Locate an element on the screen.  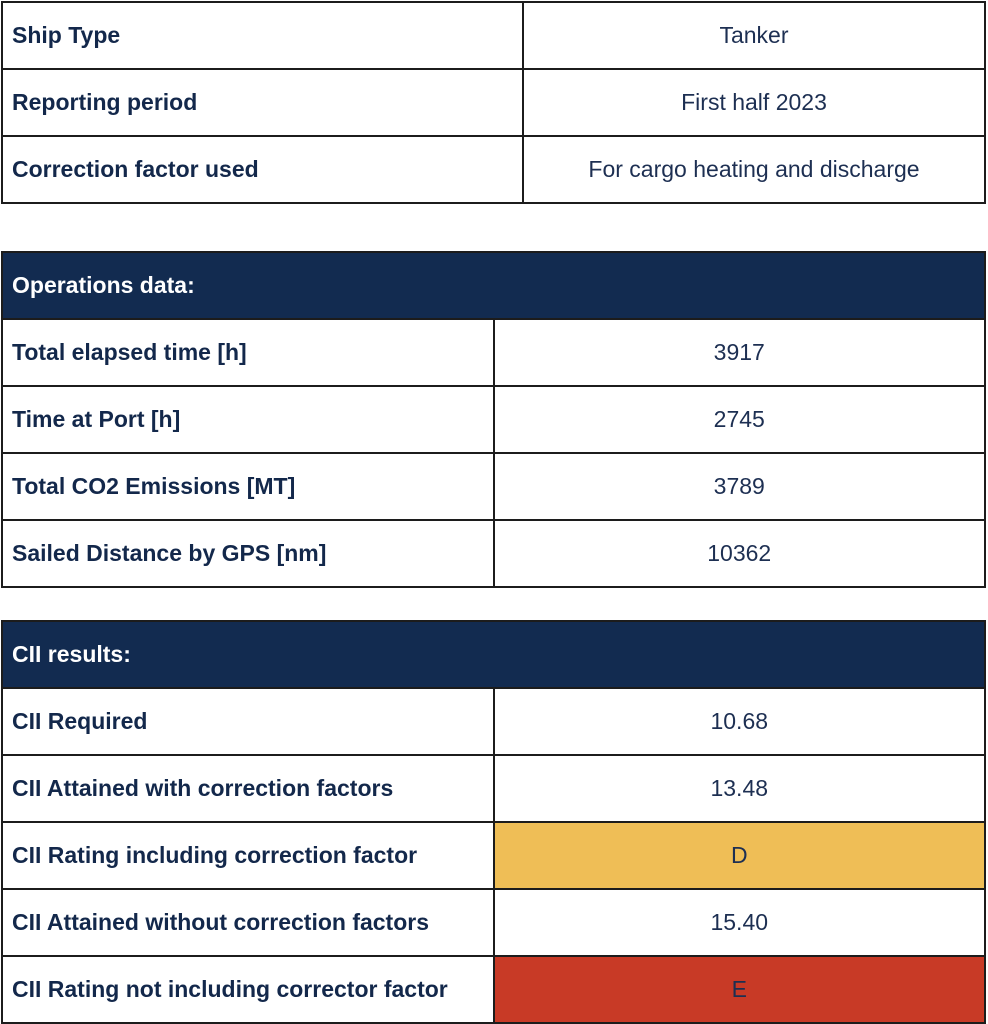
co2-emissions-label: Total CO2 Emissions [MT] is located at coordinates (248, 486).